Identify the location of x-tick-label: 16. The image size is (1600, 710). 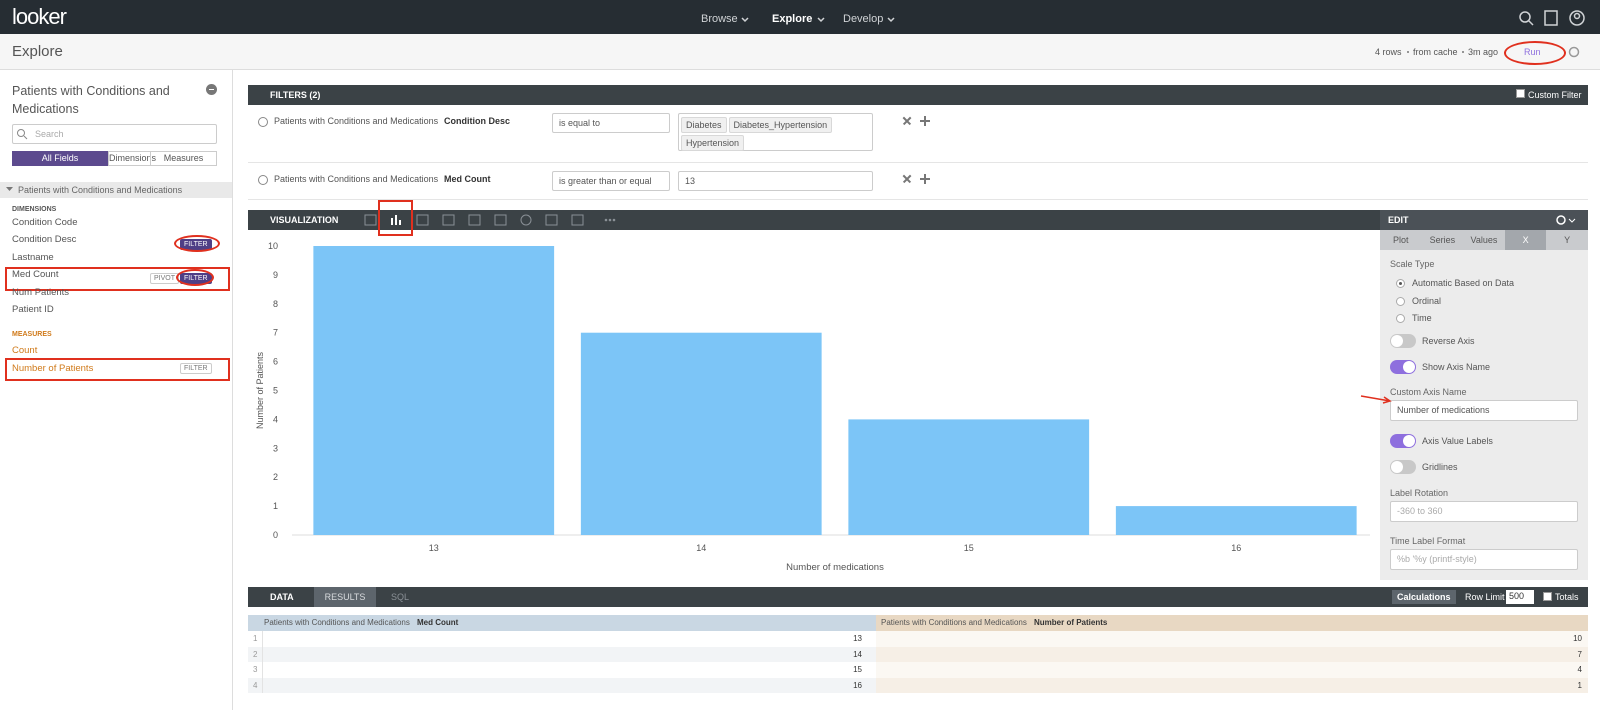
(1236, 548).